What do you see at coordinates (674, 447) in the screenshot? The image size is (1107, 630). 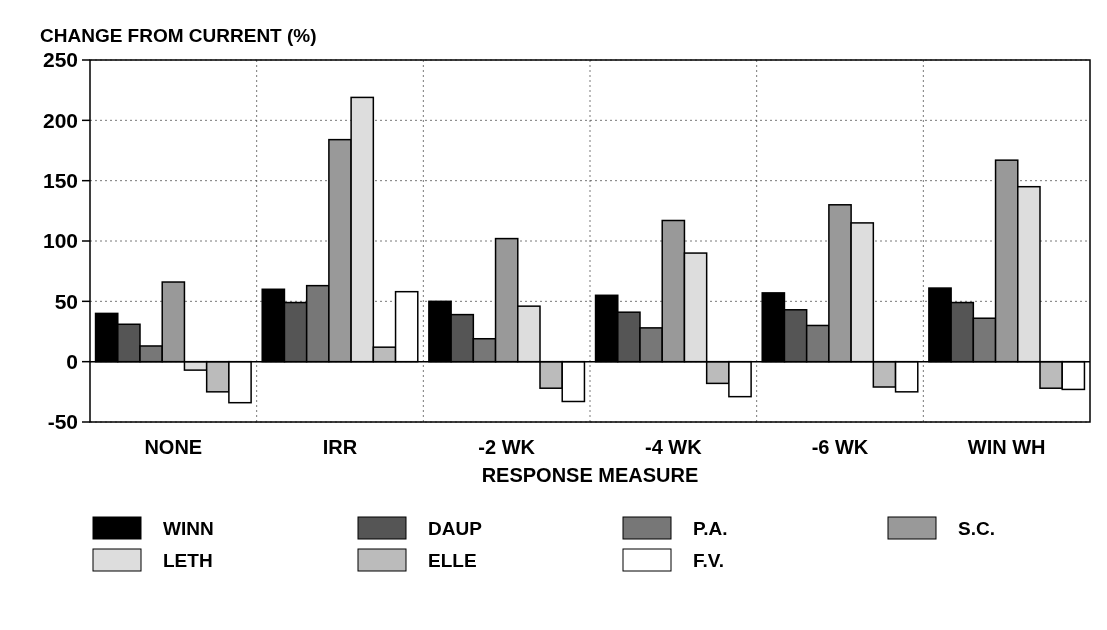 I see `x-tick-label: -4 WK` at bounding box center [674, 447].